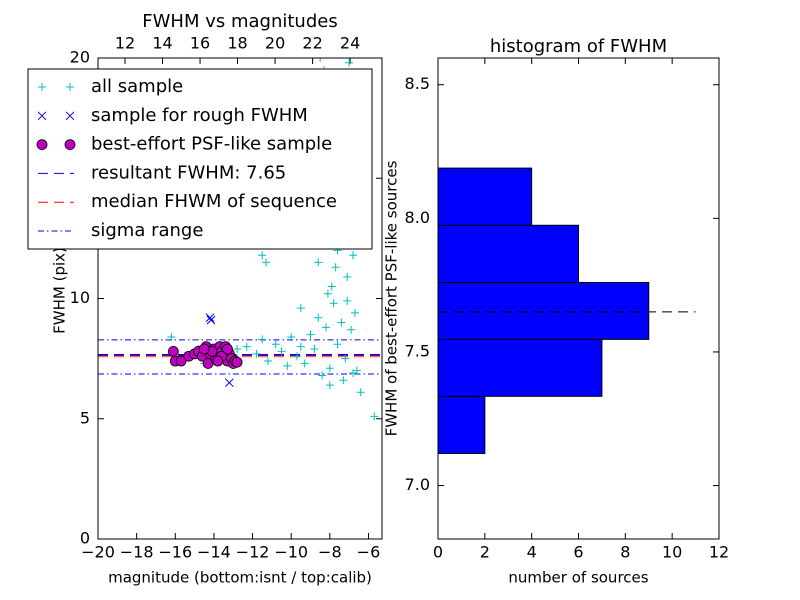 The height and width of the screenshot is (600, 800). Describe the element at coordinates (672, 552) in the screenshot. I see `x-tick-label: 10` at that location.